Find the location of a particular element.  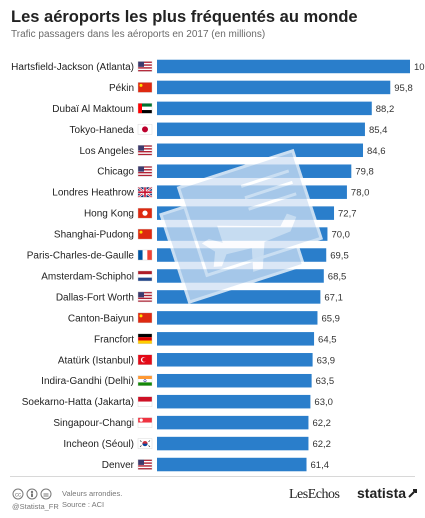

bar-row: Soekarno-Hatta (Jakarta) 63,0 is located at coordinates (177, 401).